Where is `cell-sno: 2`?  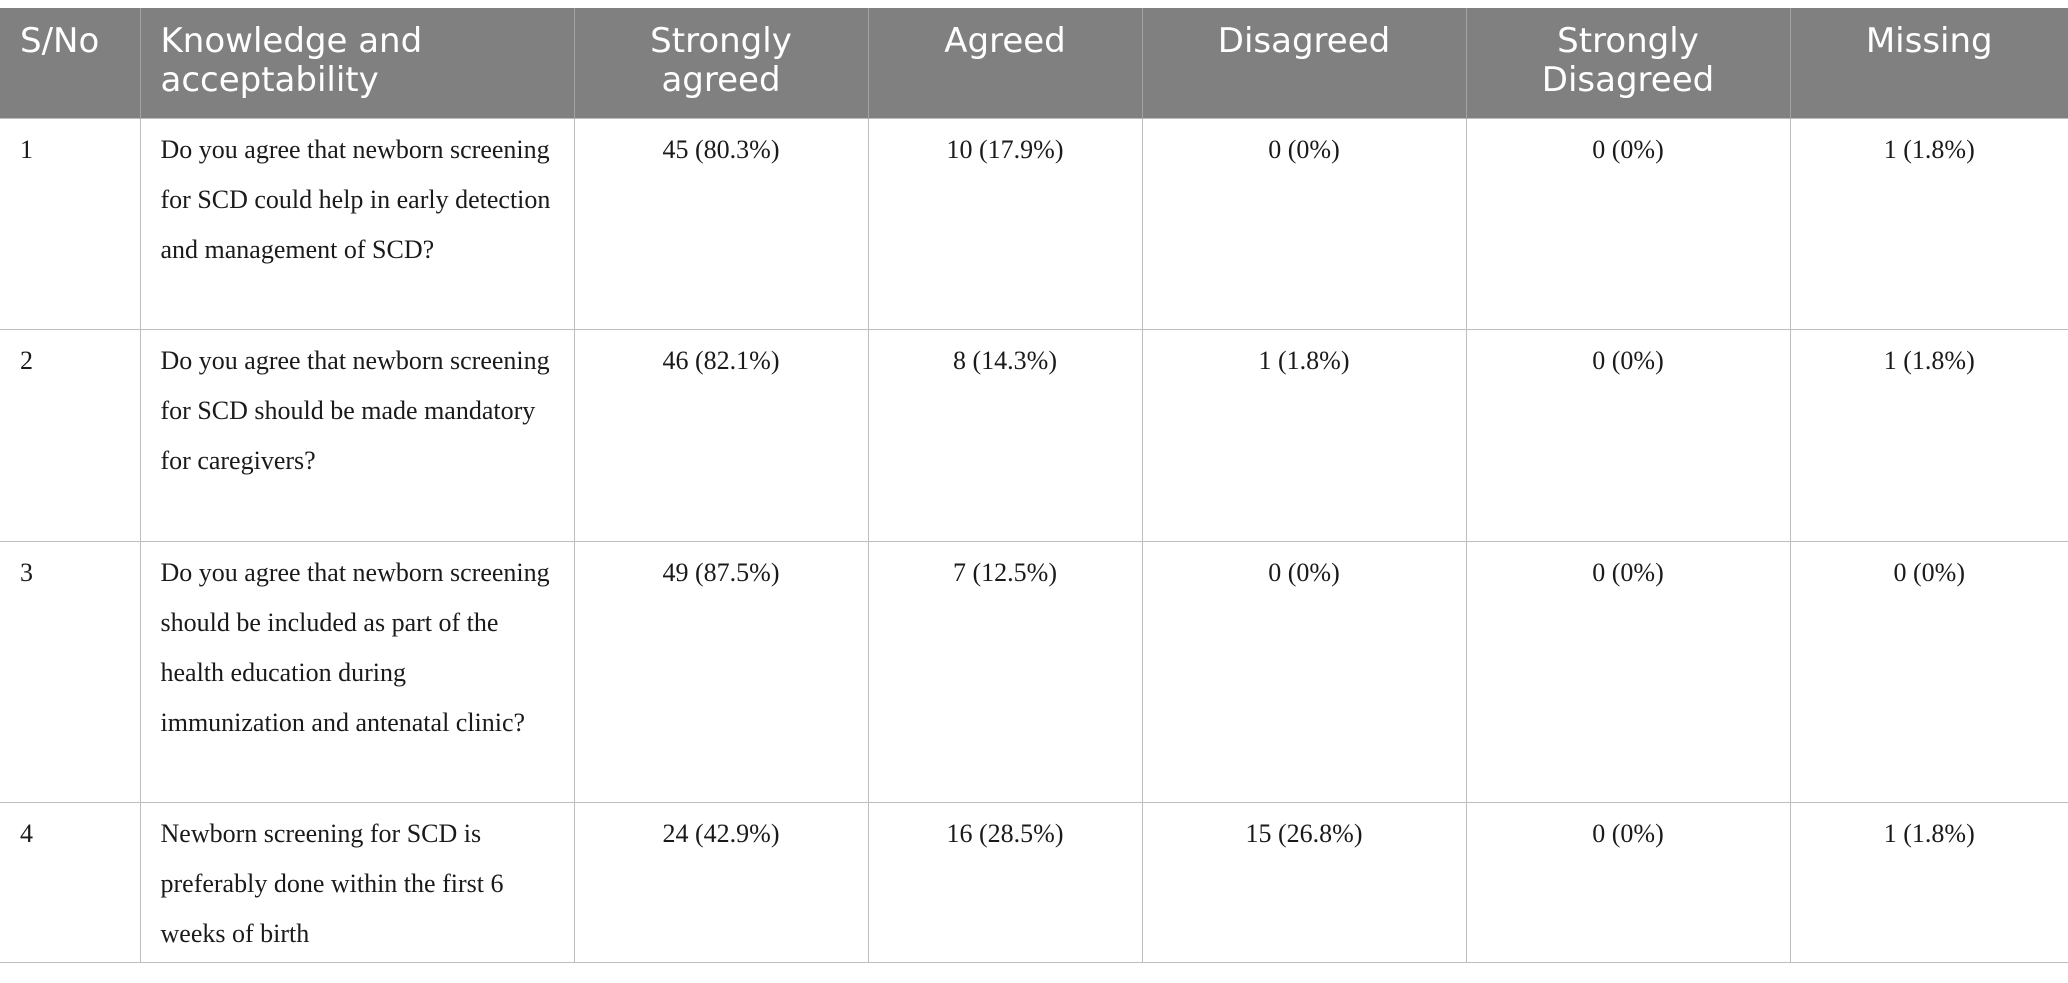 cell-sno: 2 is located at coordinates (70, 435).